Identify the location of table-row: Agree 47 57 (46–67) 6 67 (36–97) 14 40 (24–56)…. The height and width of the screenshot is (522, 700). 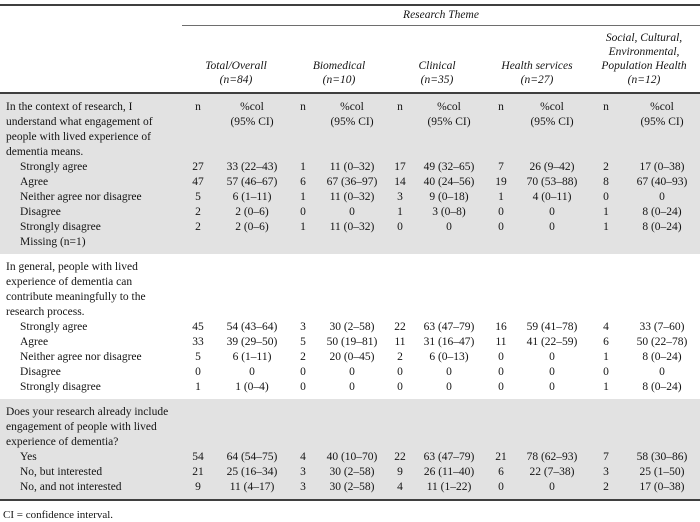
(350, 182).